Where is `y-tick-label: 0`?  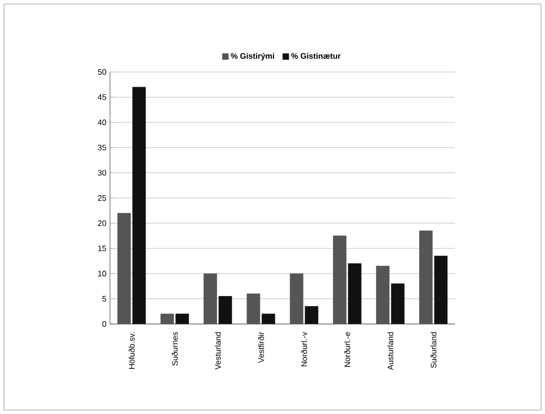 y-tick-label: 0 is located at coordinates (104, 324).